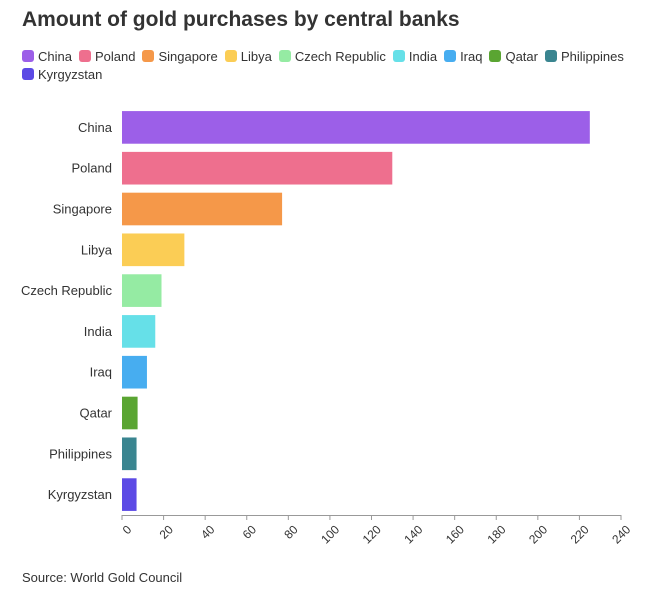 The height and width of the screenshot is (592, 654). What do you see at coordinates (208, 532) in the screenshot?
I see `x-tick-label: 40` at bounding box center [208, 532].